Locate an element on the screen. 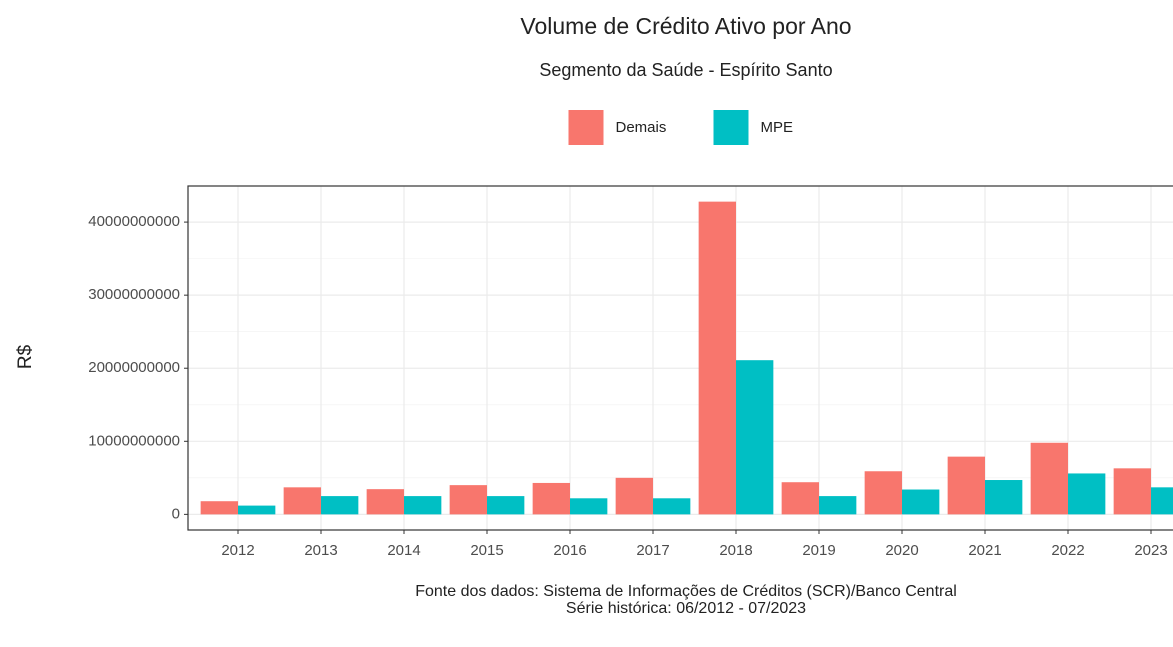  chart-title: Volume de Crédito Ativo por Ano is located at coordinates (685, 26).